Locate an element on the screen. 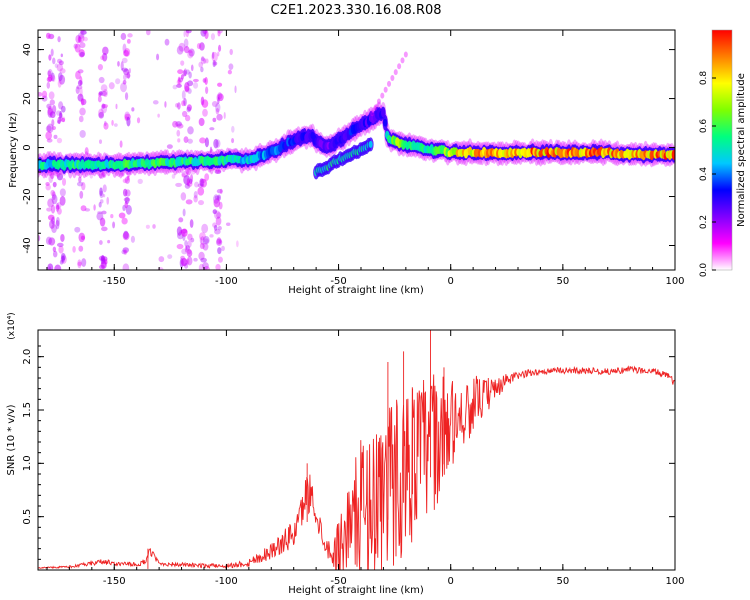 The image size is (750, 600). spectrogram-xlabel: Height of straight line (km) is located at coordinates (356, 290).